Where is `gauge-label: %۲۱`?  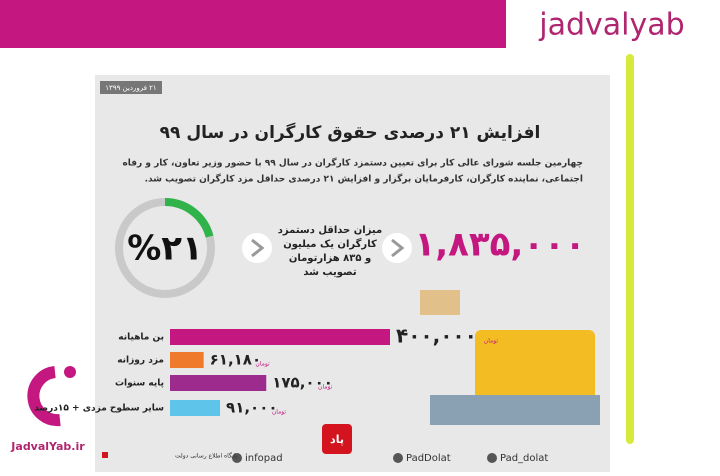
gauge-label: %۲۱ is located at coordinates (165, 249).